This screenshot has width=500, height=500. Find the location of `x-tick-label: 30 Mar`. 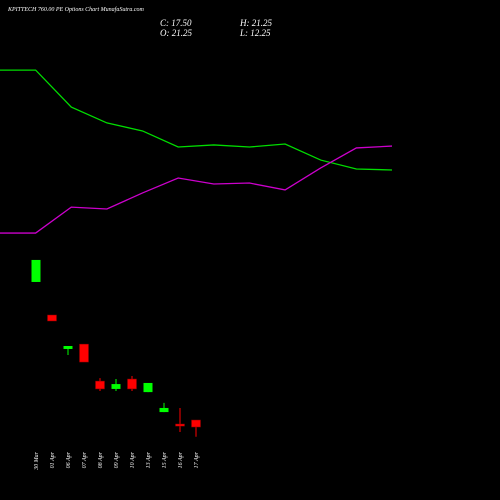

x-tick-label: 30 Mar is located at coordinates (37, 460).